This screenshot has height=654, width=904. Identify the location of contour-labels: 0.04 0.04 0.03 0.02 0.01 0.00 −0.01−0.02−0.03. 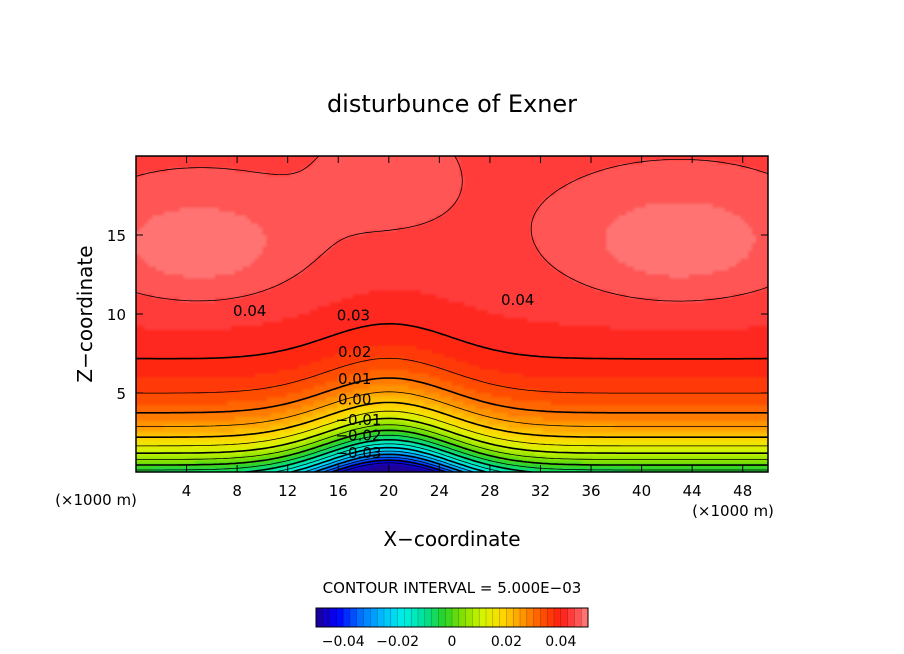
(383, 376).